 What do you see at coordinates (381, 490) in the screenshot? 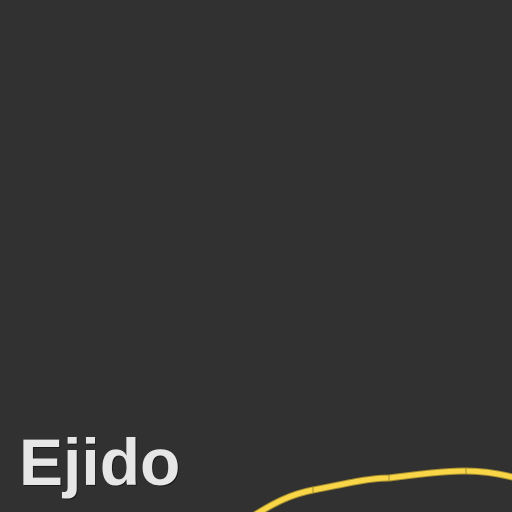
I see `road-highway` at bounding box center [381, 490].